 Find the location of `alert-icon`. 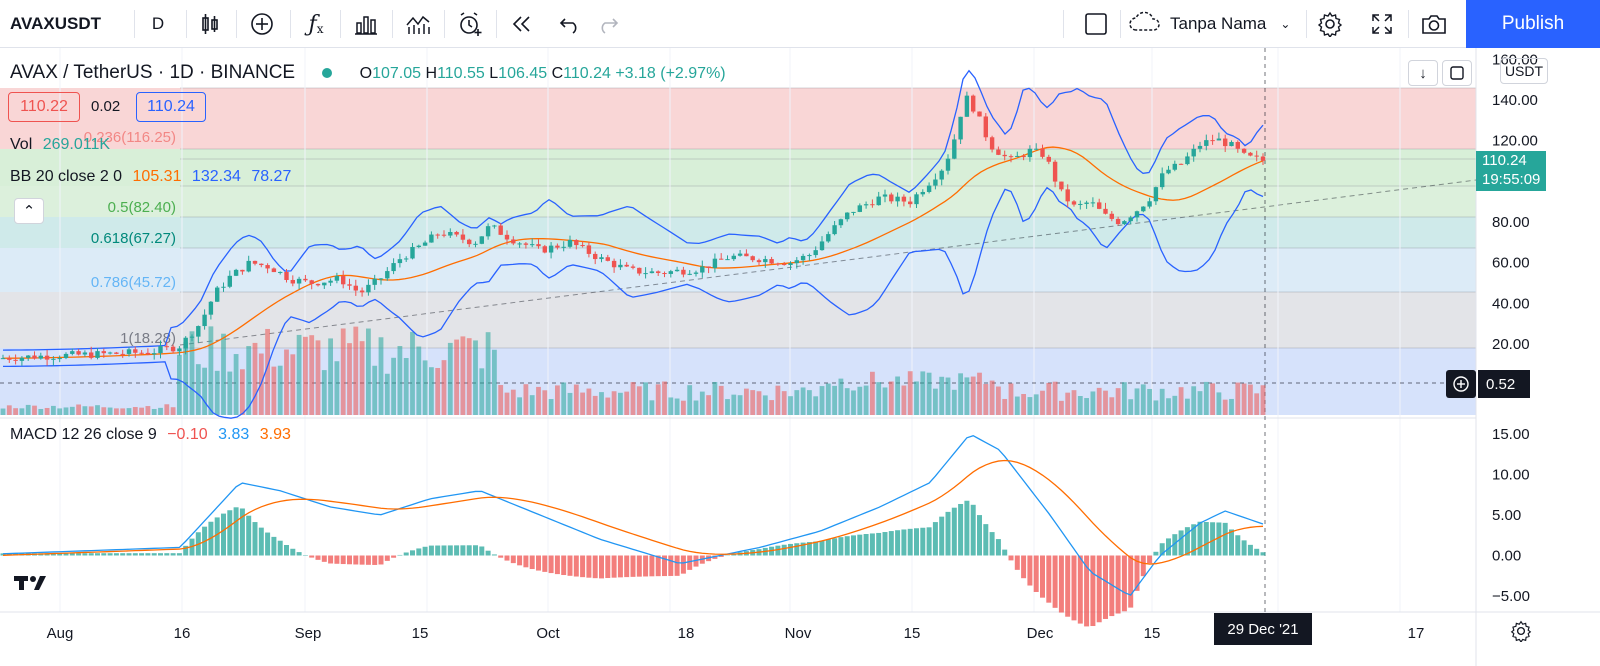

alert-icon is located at coordinates (470, 24).